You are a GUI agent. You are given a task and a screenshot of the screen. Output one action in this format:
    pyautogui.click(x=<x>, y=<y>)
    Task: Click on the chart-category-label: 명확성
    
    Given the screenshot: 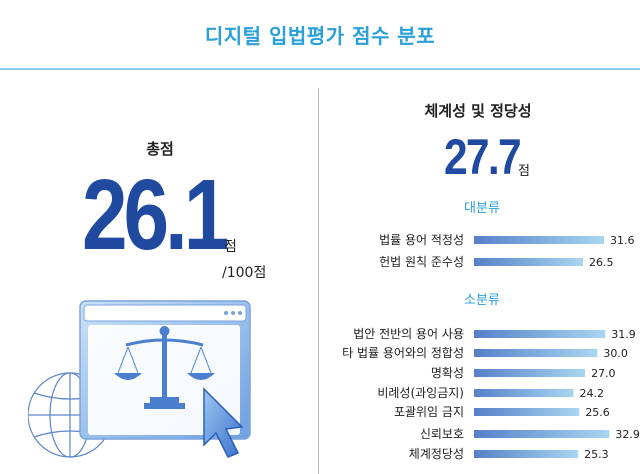 What is the action you would take?
    pyautogui.click(x=447, y=373)
    